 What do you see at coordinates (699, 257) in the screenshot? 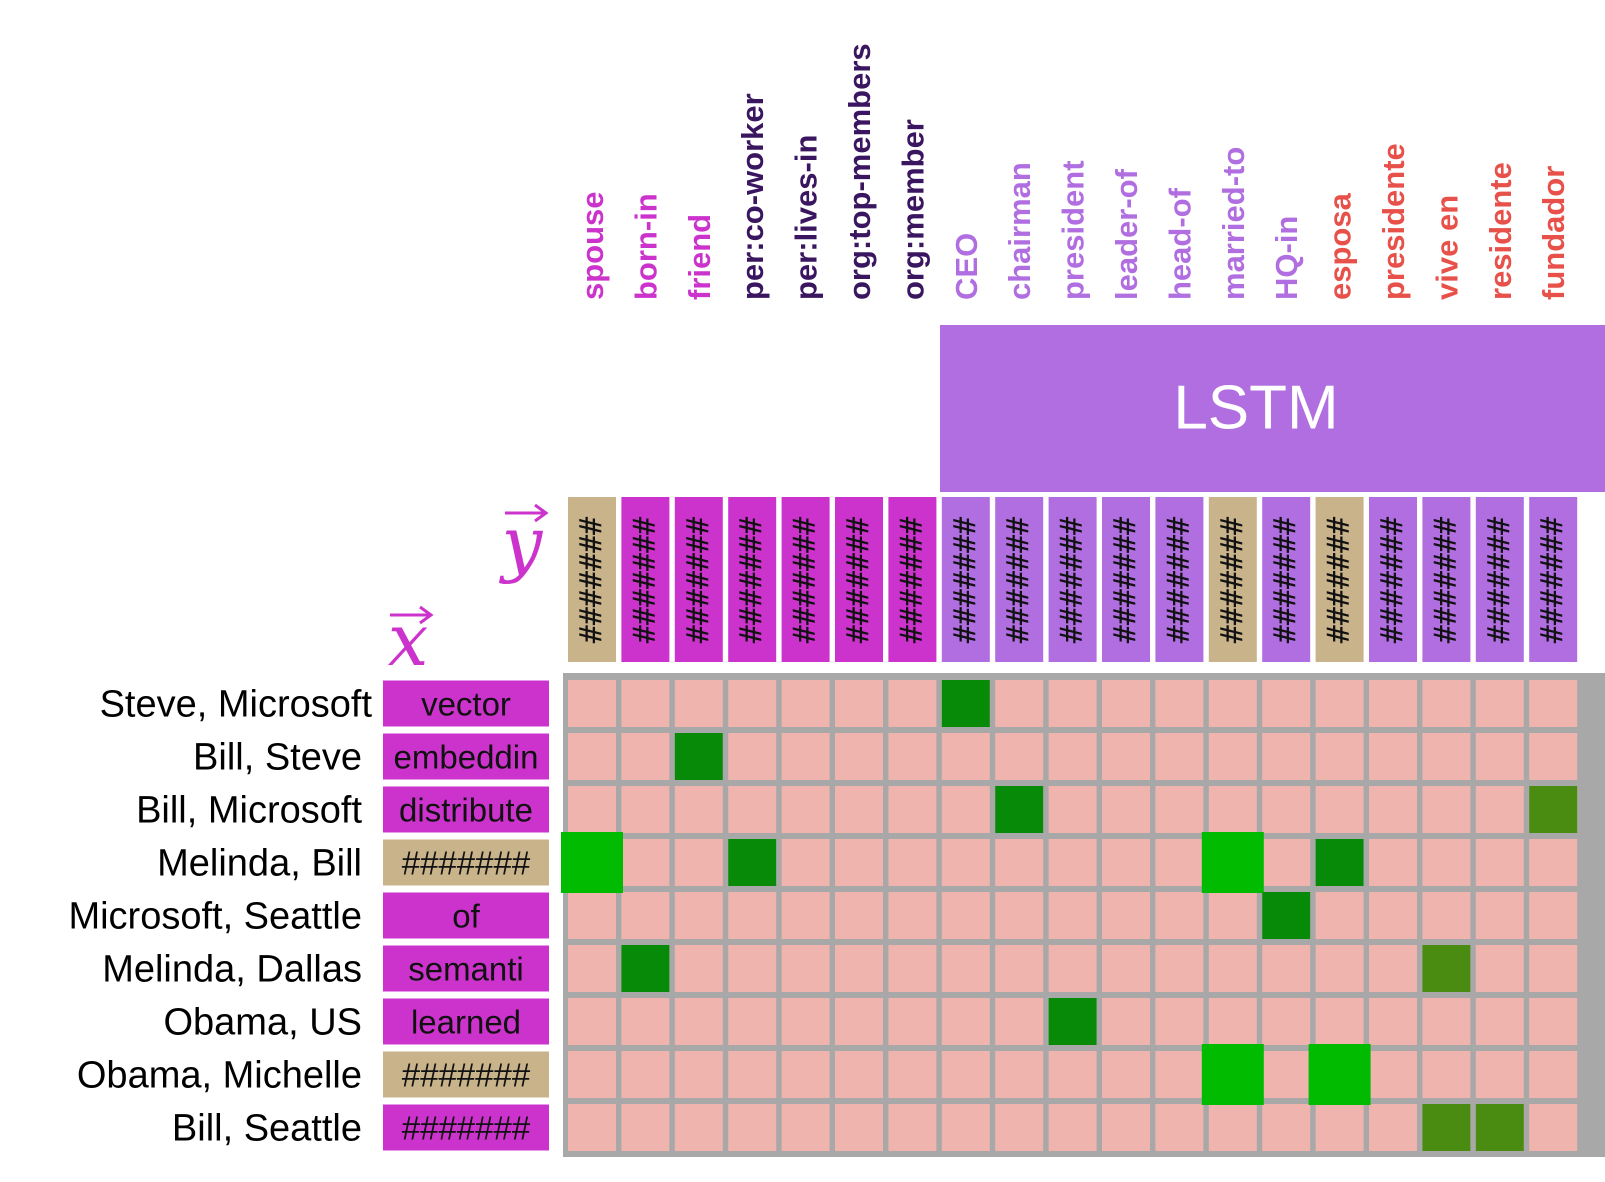
I see `column-label: friend` at bounding box center [699, 257].